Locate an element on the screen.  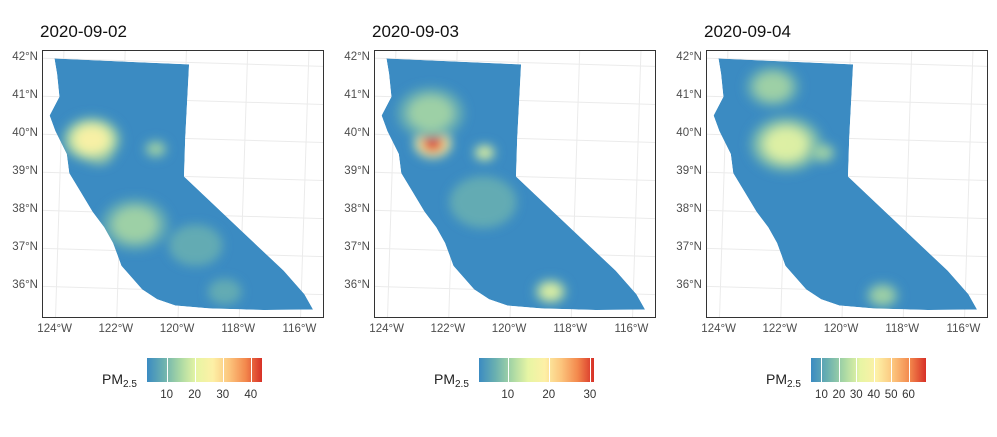
panel-title: 2020-09-02 is located at coordinates (83, 31).